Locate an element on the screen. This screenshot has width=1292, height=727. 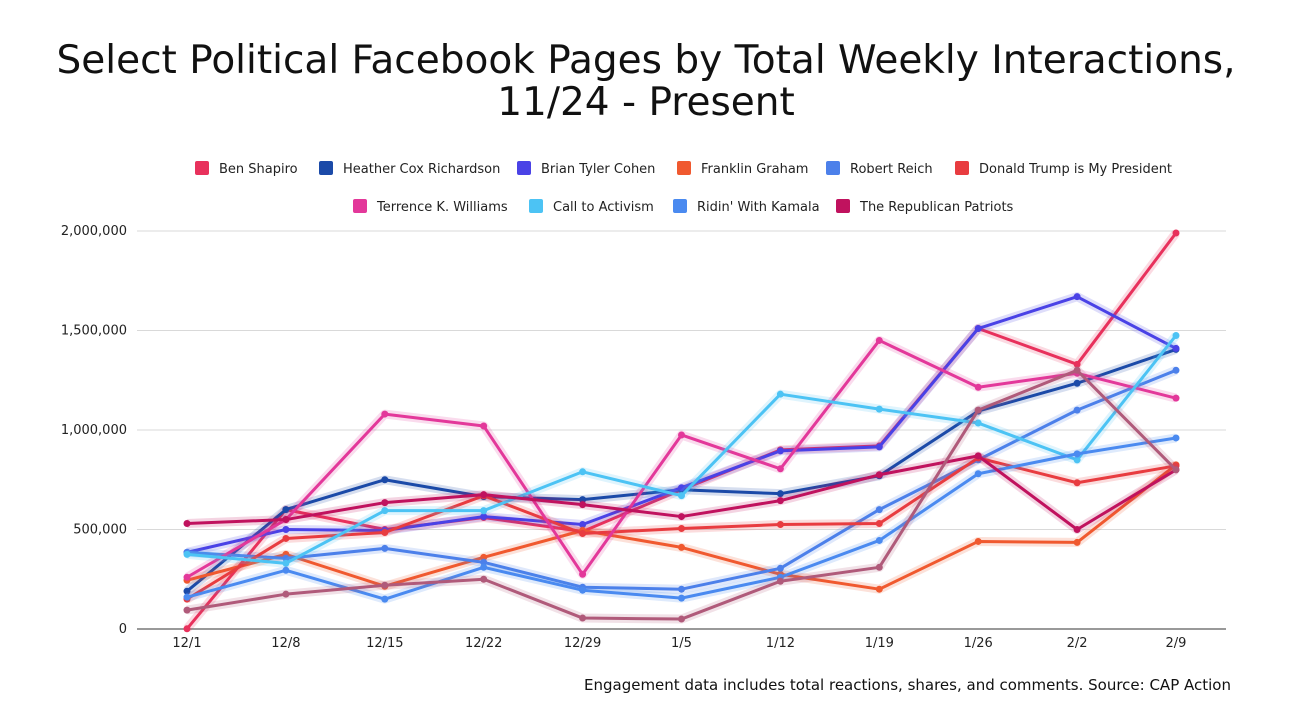
x-tick-label: 12/1 is located at coordinates (186, 643).